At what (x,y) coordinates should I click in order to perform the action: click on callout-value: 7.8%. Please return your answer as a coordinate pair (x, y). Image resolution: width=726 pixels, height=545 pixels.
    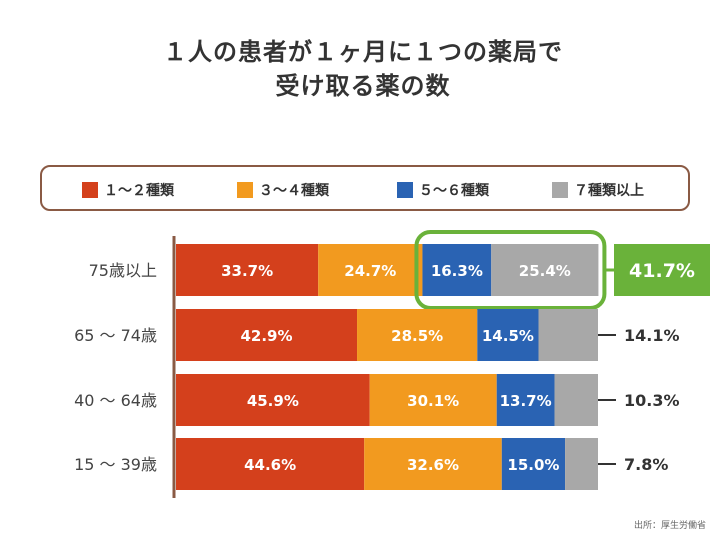
    Looking at the image, I should click on (646, 464).